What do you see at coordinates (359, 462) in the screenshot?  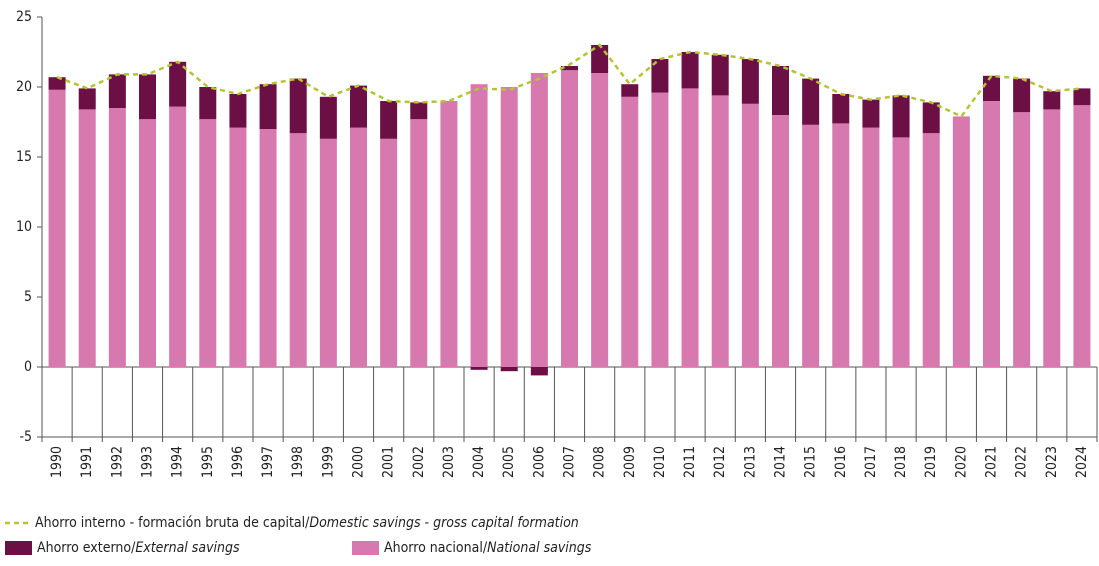 I see `x-tick-label: 2000` at bounding box center [359, 462].